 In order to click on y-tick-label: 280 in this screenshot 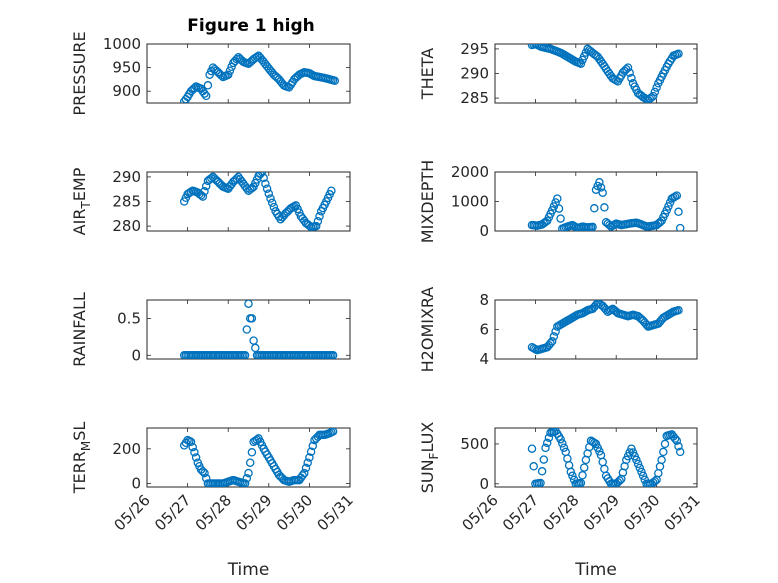, I will do `click(126, 226)`.